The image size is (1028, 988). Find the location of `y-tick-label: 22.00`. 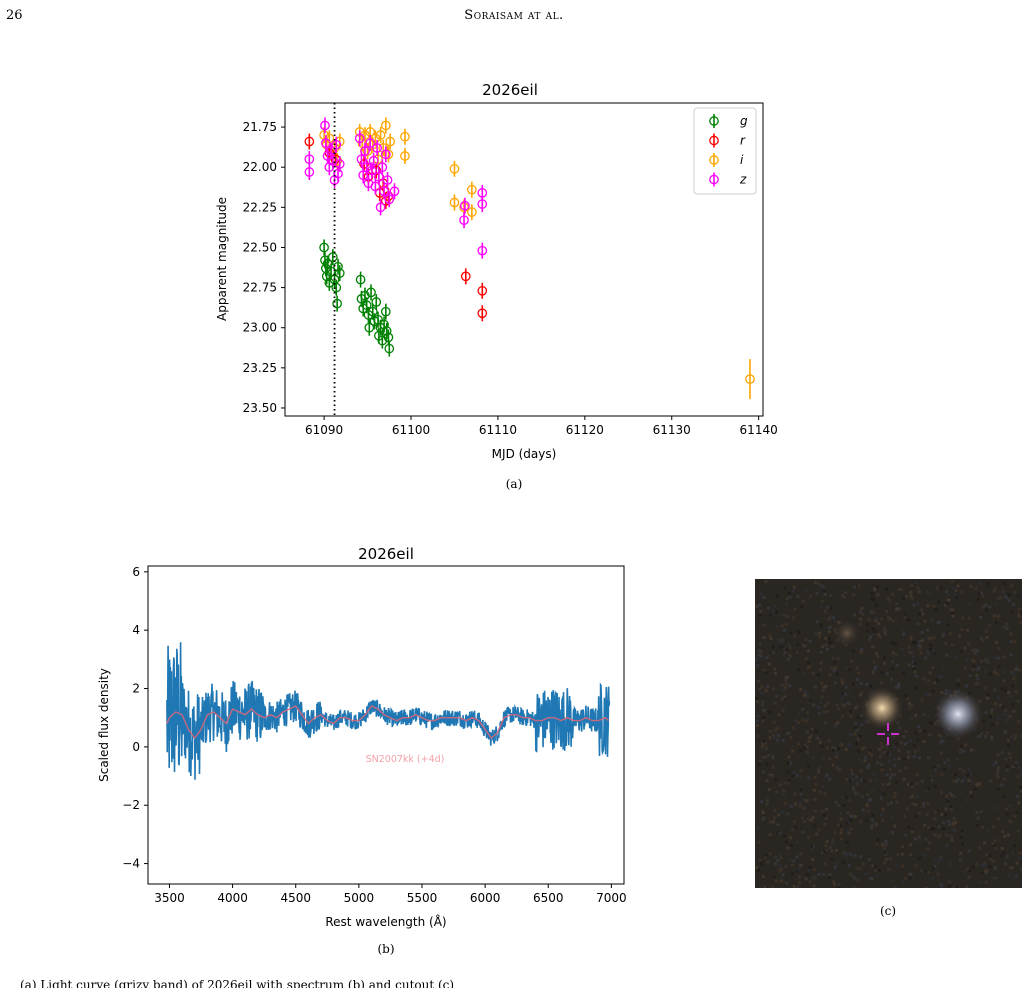

y-tick-label: 22.00 is located at coordinates (260, 167).